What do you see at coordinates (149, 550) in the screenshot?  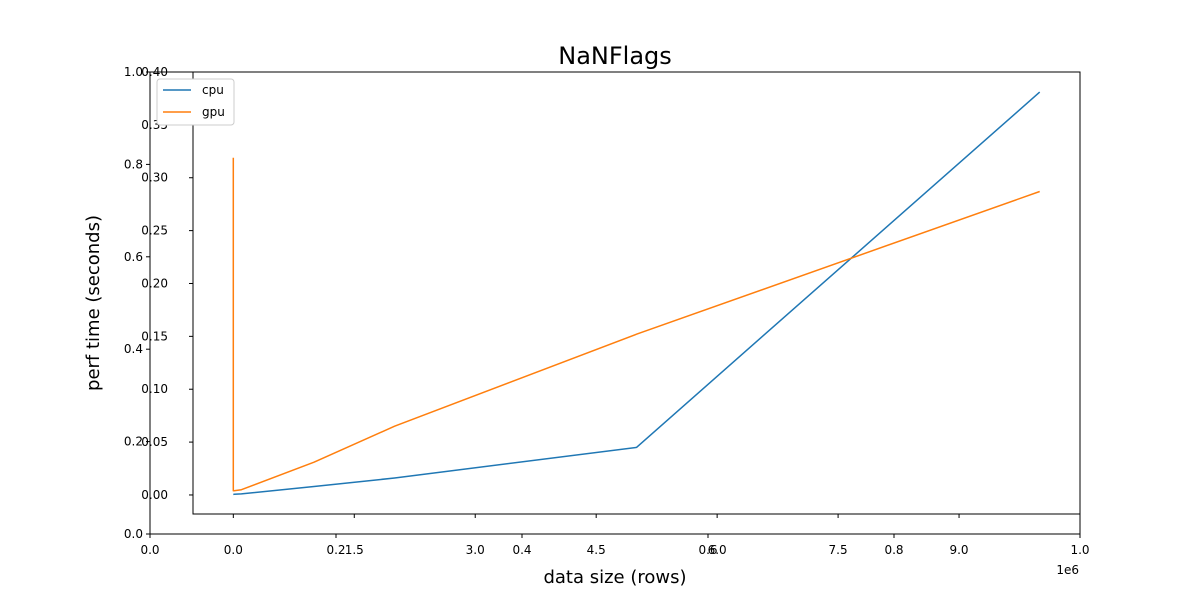 I see `overlay-x-tick-label: 0.0` at bounding box center [149, 550].